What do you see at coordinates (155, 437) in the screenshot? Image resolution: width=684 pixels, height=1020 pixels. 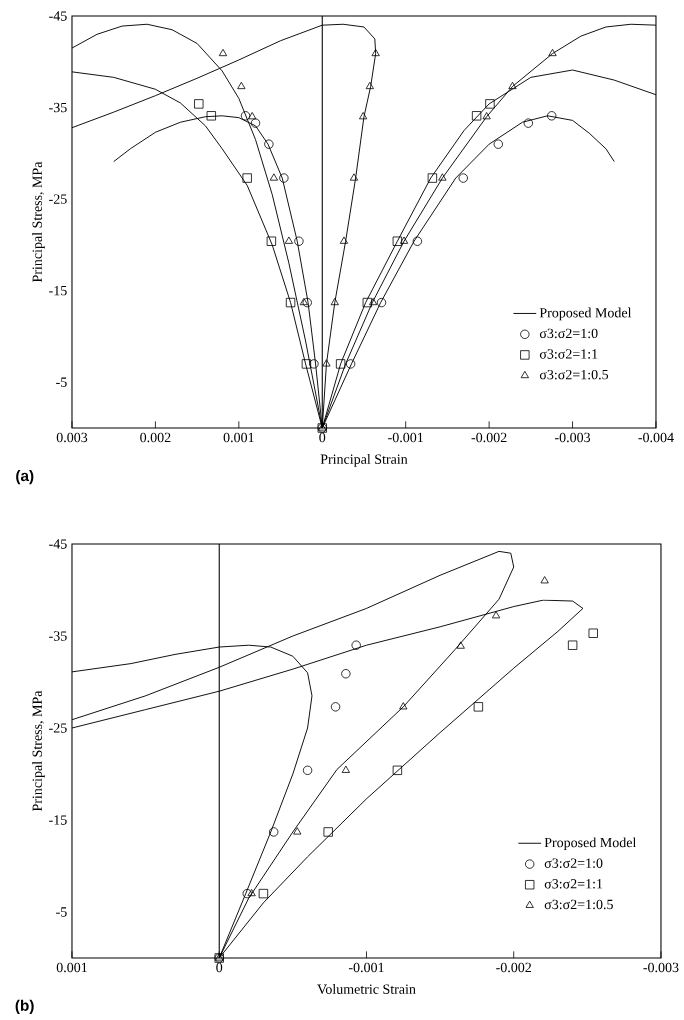 I see `x-tick-label: 0.002` at bounding box center [155, 437].